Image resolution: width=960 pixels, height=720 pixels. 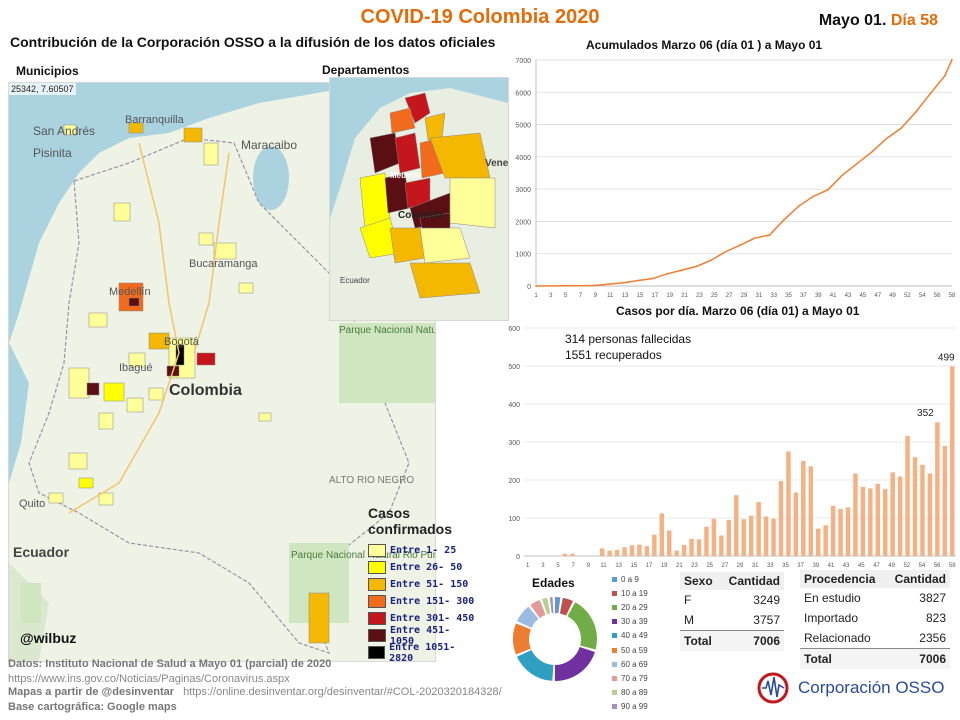 What do you see at coordinates (514, 481) in the screenshot?
I see `y-tick-label: 200` at bounding box center [514, 481].